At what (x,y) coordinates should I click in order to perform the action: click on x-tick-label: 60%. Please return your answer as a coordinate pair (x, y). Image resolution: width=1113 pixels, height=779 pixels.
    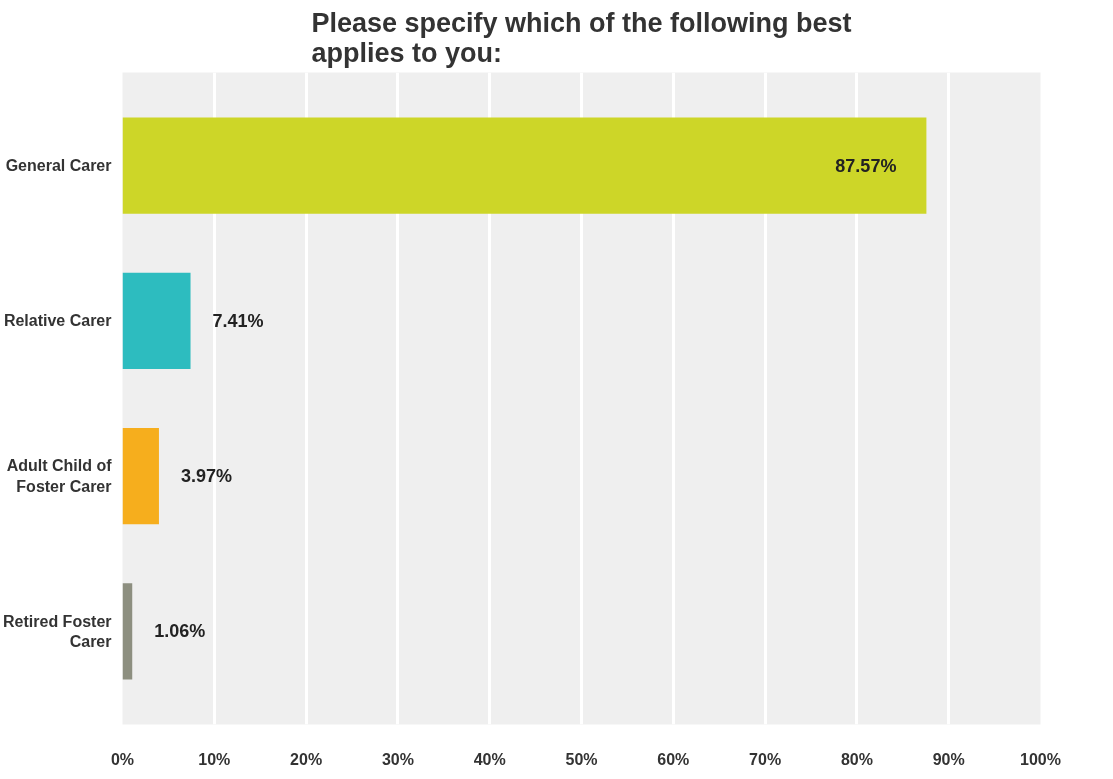
    Looking at the image, I should click on (673, 759).